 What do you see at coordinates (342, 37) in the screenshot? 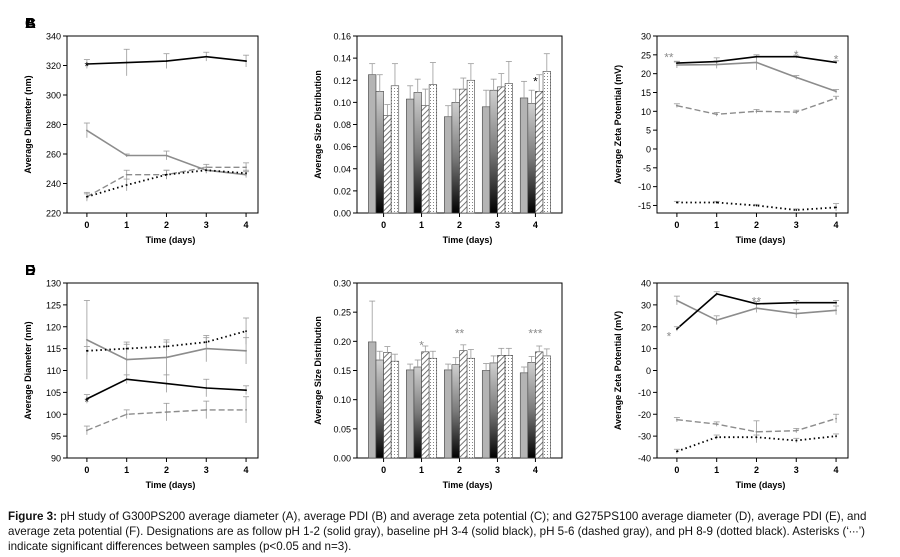
I see `y-tick-label: 0.16` at bounding box center [342, 37].